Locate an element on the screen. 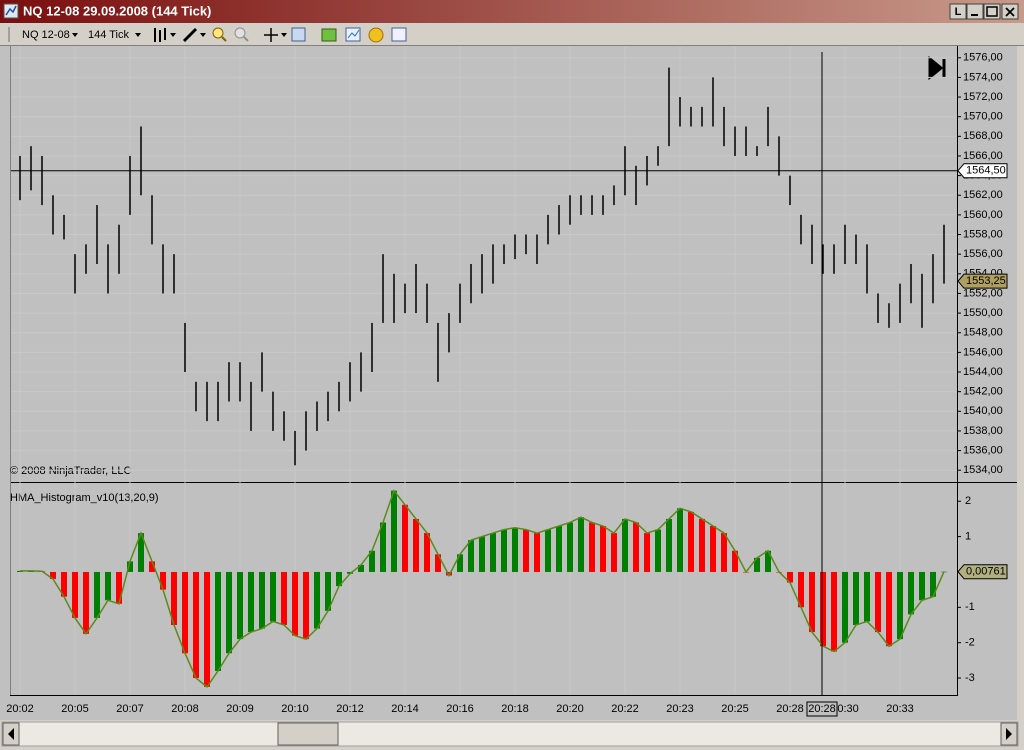 The image size is (1024, 750). y-tick-label: 1570,00 is located at coordinates (983, 117).